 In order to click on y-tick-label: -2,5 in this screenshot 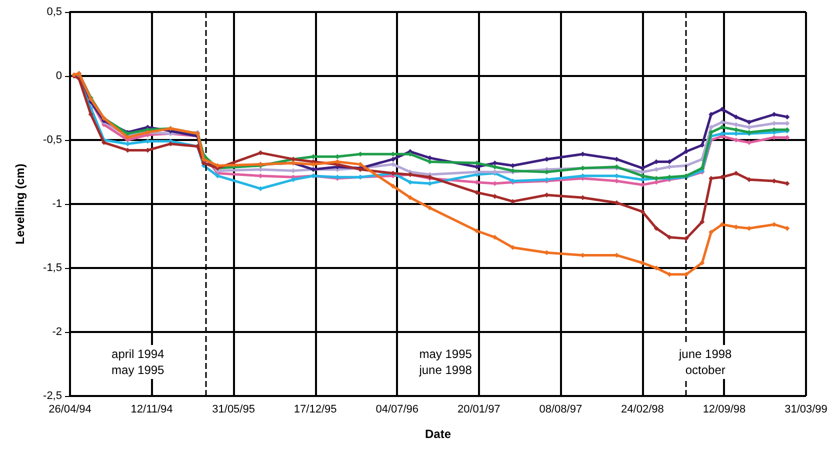, I will do `click(52, 396)`.